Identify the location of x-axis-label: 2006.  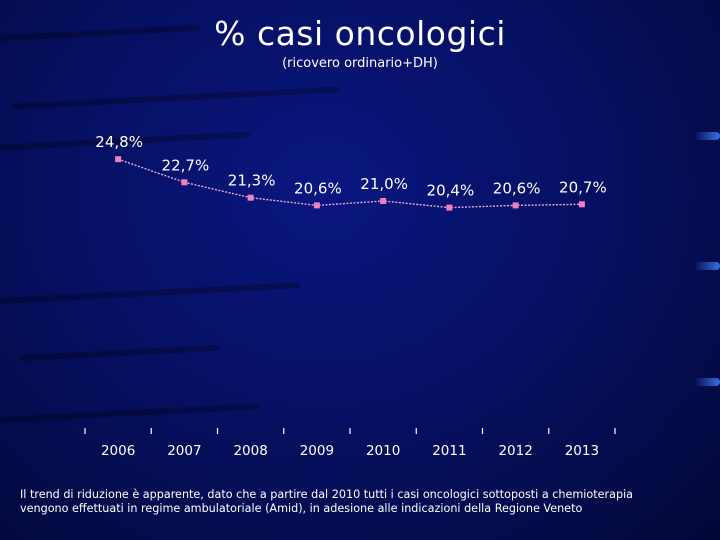
(118, 451).